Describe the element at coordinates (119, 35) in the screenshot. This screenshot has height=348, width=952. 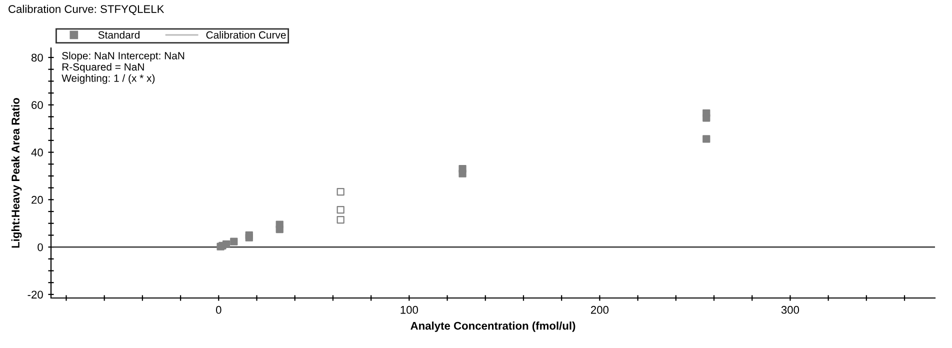
I see `legend-label: Standard` at that location.